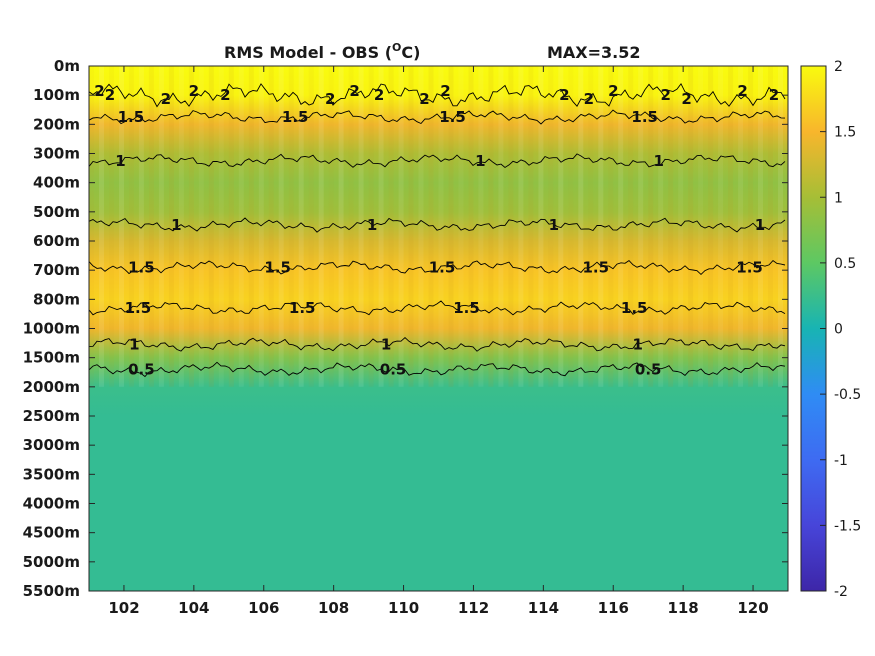  I want to click on x-tick-label: 114, so click(543, 608).